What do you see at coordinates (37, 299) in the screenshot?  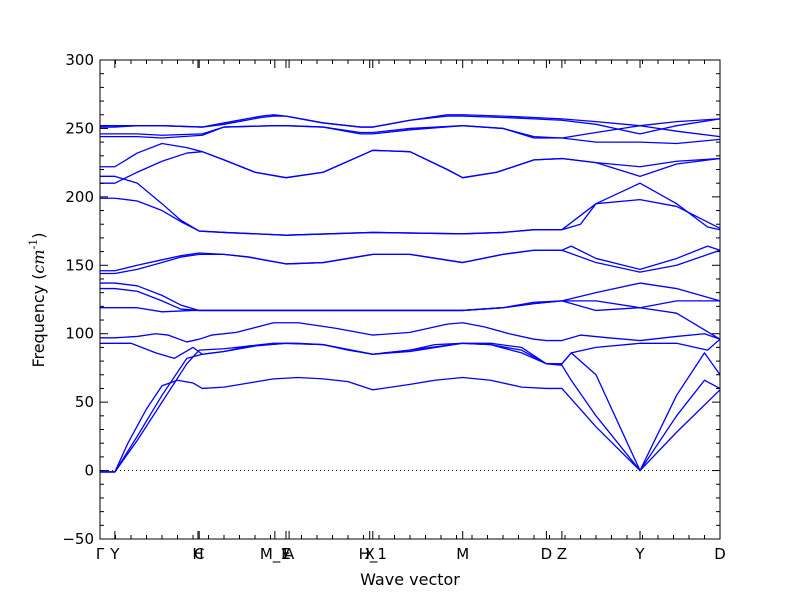 I see `y-axis-label: Frequency (cm-1)` at bounding box center [37, 299].